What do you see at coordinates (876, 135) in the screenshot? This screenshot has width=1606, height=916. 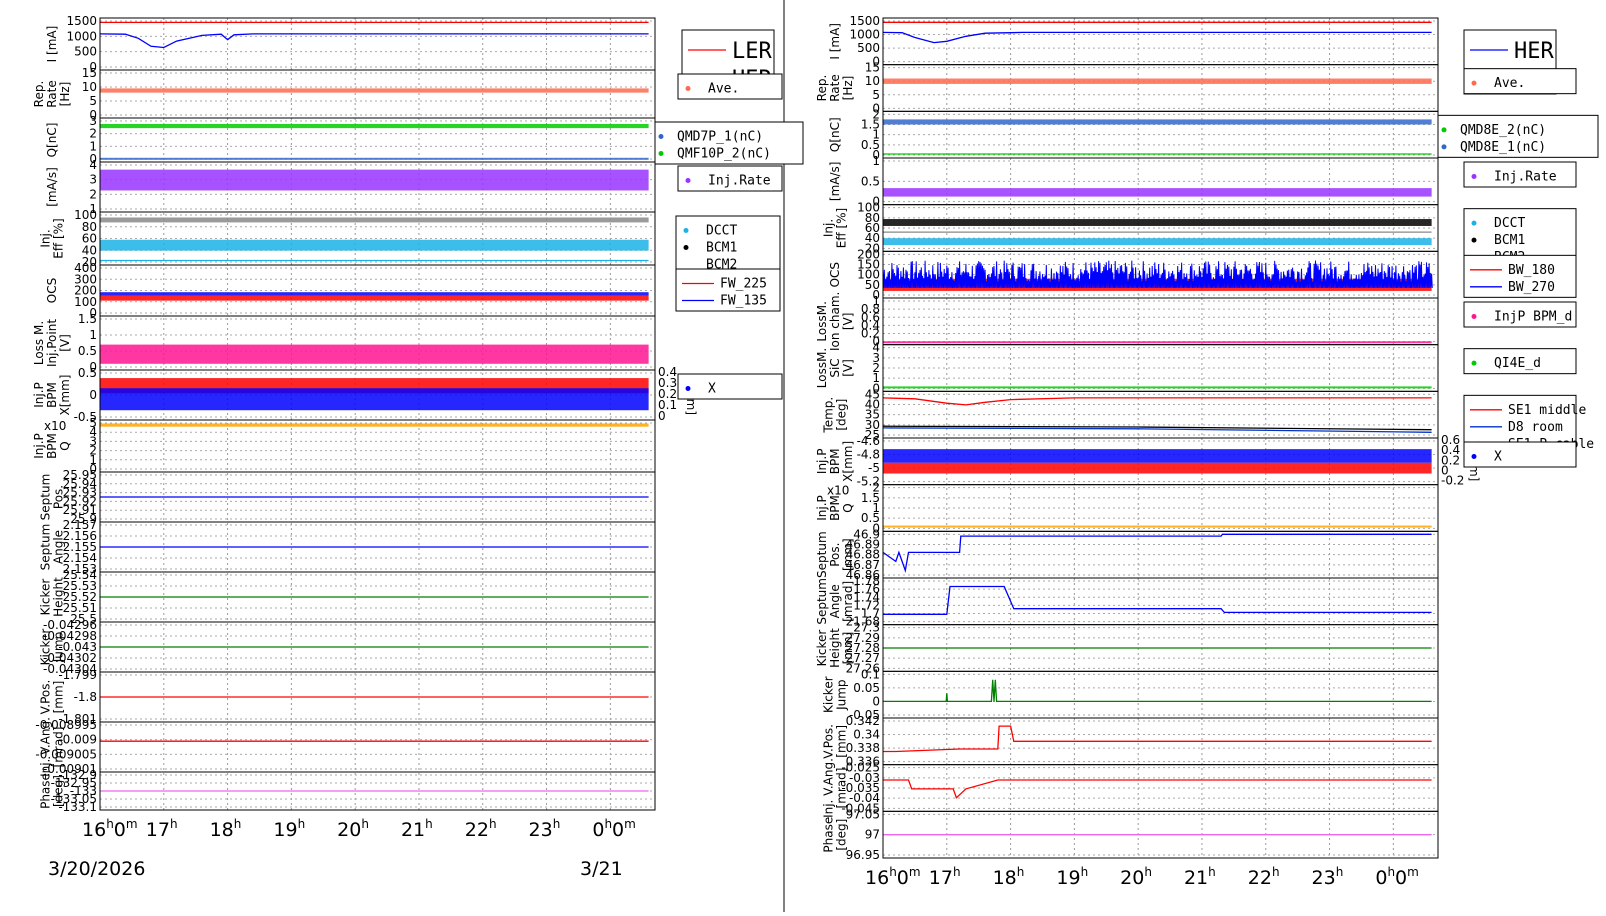 I see `right-charge-ytick-2: 1` at bounding box center [876, 135].